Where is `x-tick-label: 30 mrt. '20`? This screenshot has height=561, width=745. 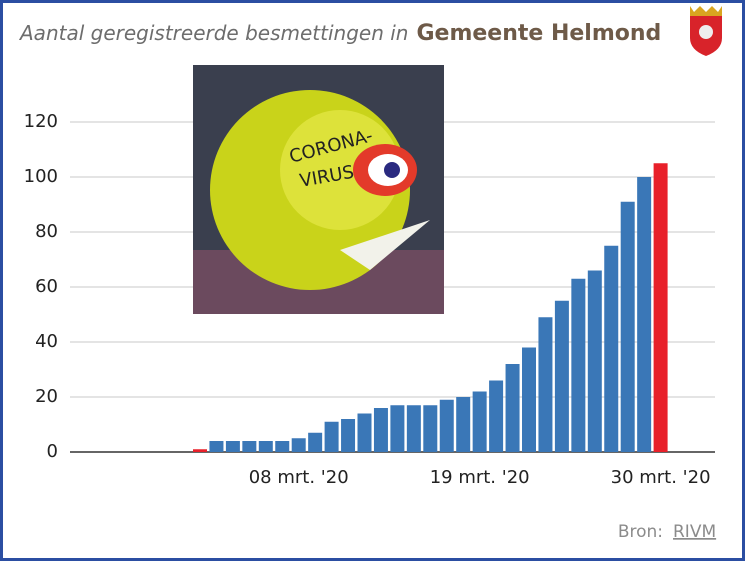
x-tick-label: 30 mrt. '20 is located at coordinates (661, 477).